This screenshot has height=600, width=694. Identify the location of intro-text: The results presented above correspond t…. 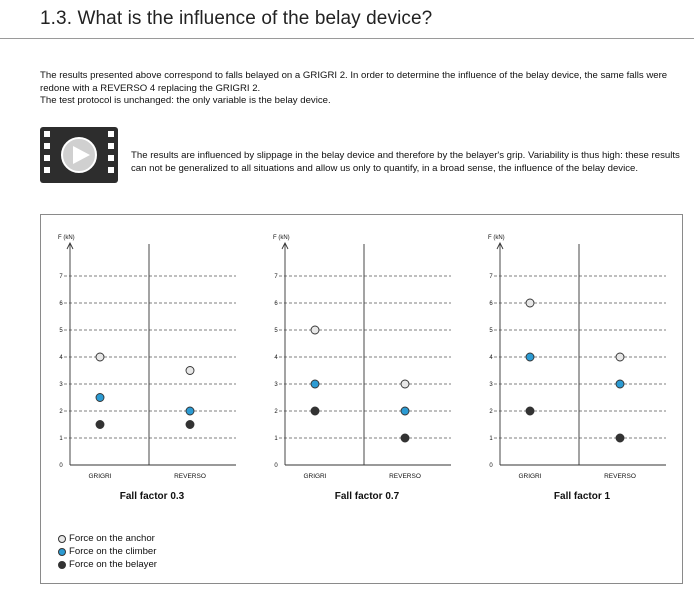
(360, 89).